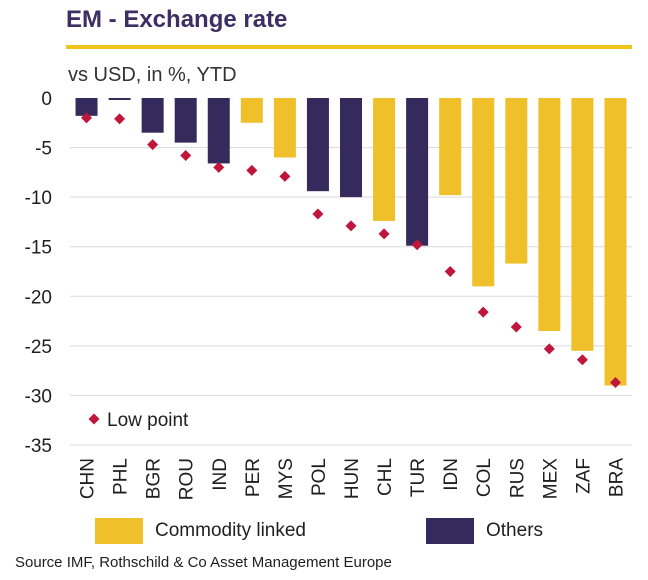 The height and width of the screenshot is (580, 648). What do you see at coordinates (549, 349) in the screenshot?
I see `low-point-mex` at bounding box center [549, 349].